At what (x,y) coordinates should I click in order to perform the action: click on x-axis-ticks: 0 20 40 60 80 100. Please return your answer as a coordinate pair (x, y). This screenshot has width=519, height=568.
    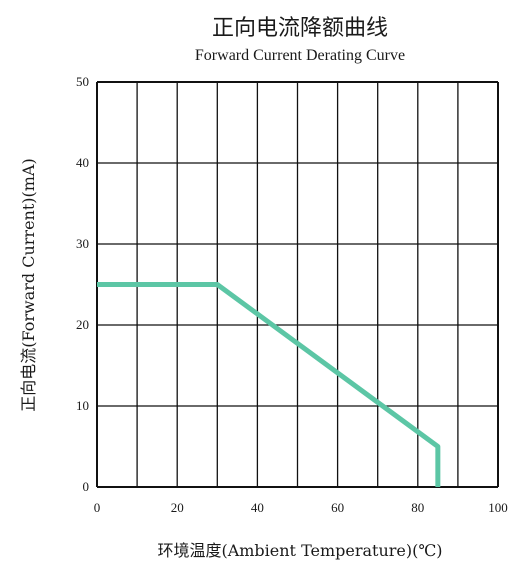
    Looking at the image, I should click on (301, 507).